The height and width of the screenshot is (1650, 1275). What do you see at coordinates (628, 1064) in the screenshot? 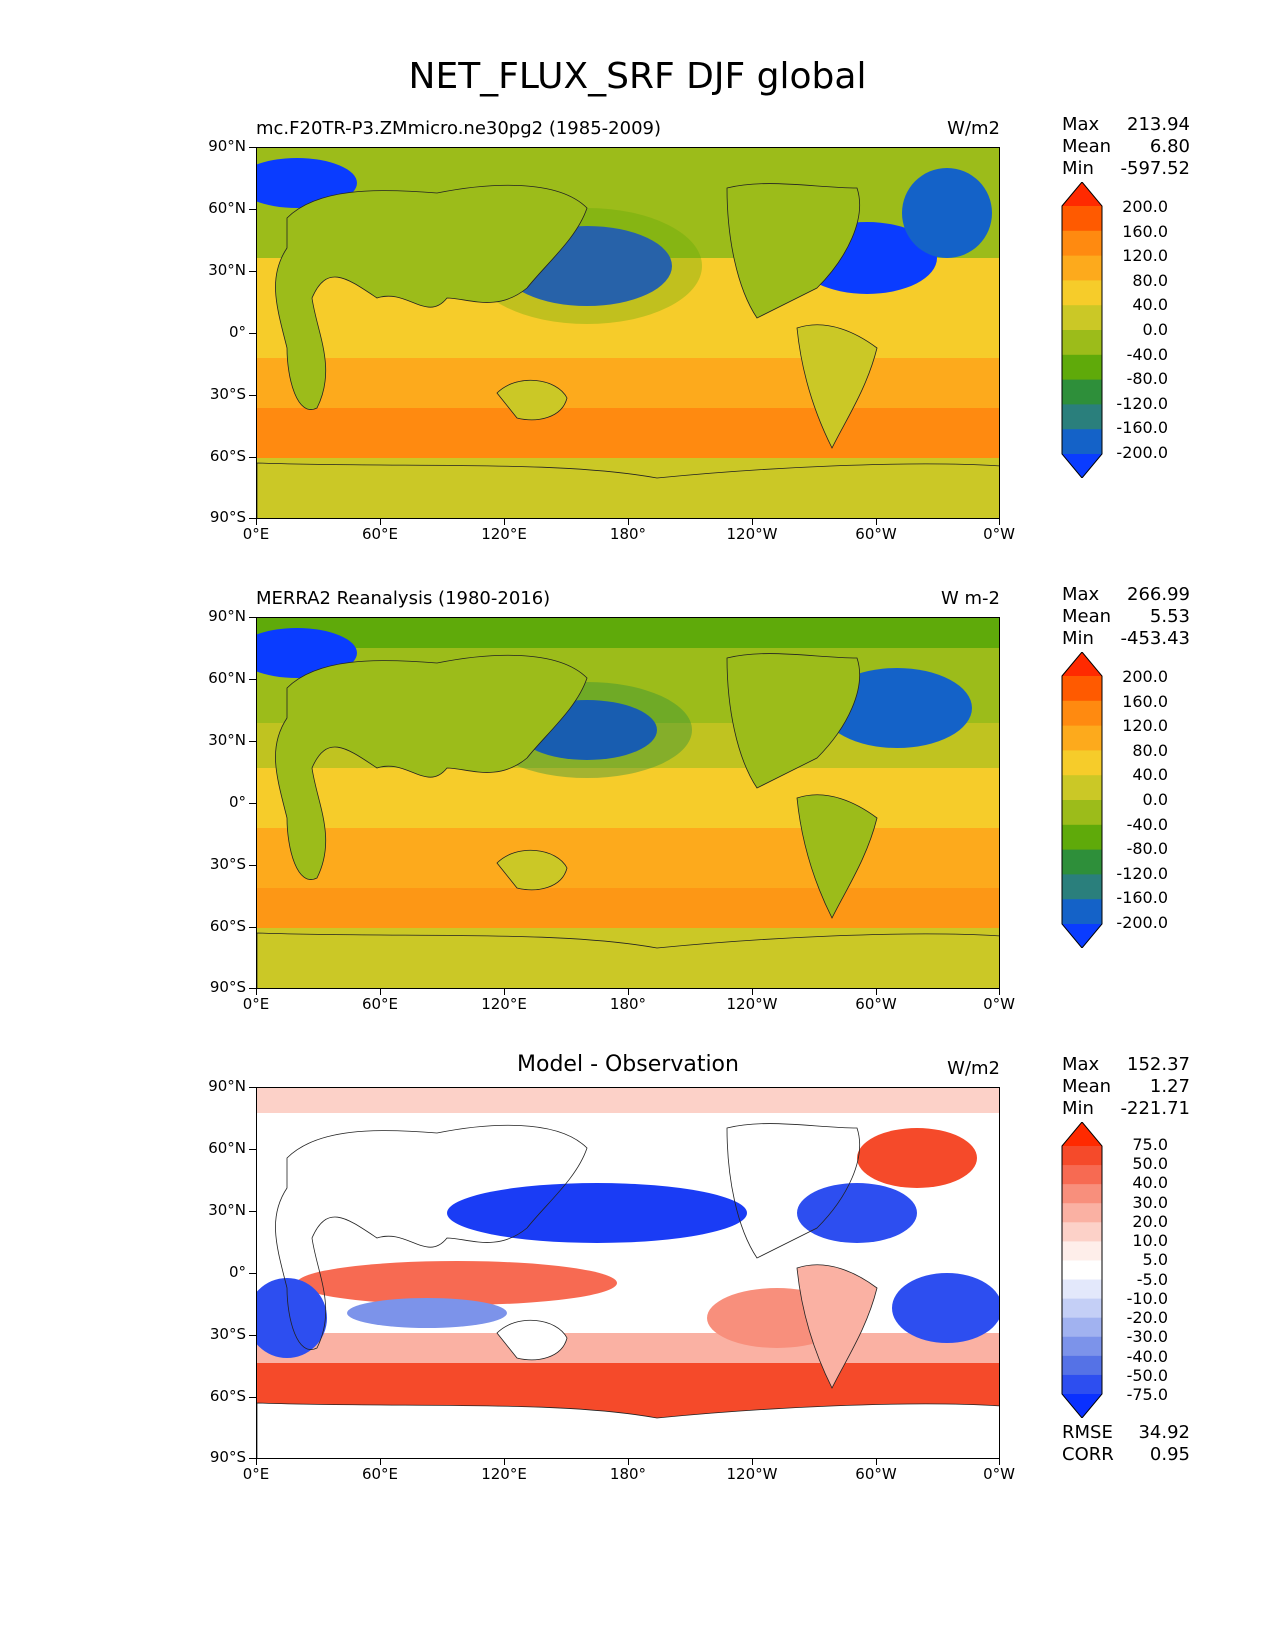
I see `panel-title: Model - Observation` at bounding box center [628, 1064].